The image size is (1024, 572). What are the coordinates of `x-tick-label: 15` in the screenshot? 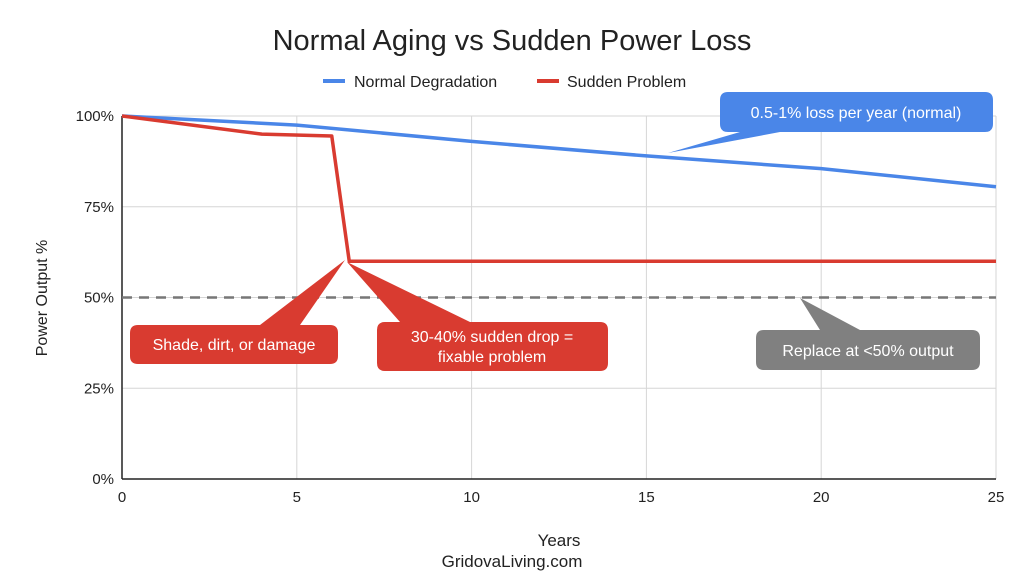 It's located at (646, 497).